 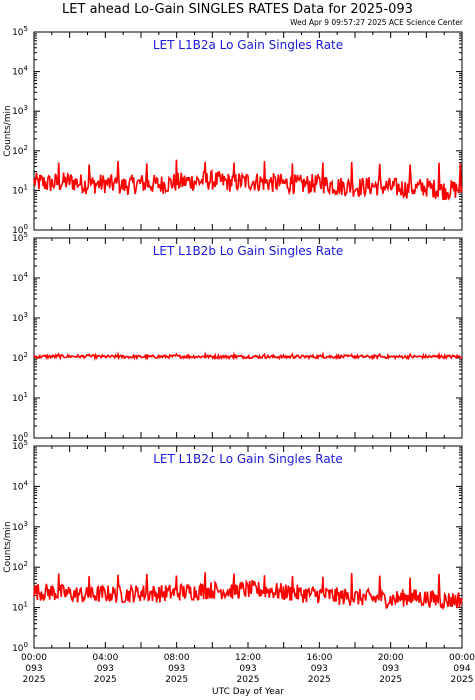 I want to click on panel-title: LET L1B2a Lo Gain Singles Rate, so click(x=248, y=45).